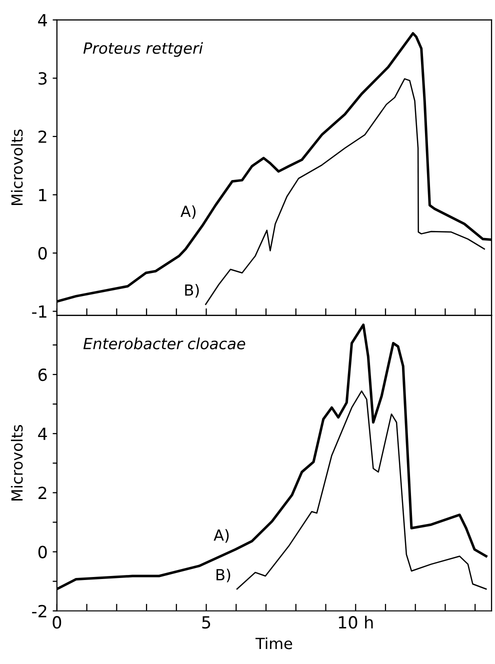  I want to click on y-tick-label: -1, so click(39, 312).